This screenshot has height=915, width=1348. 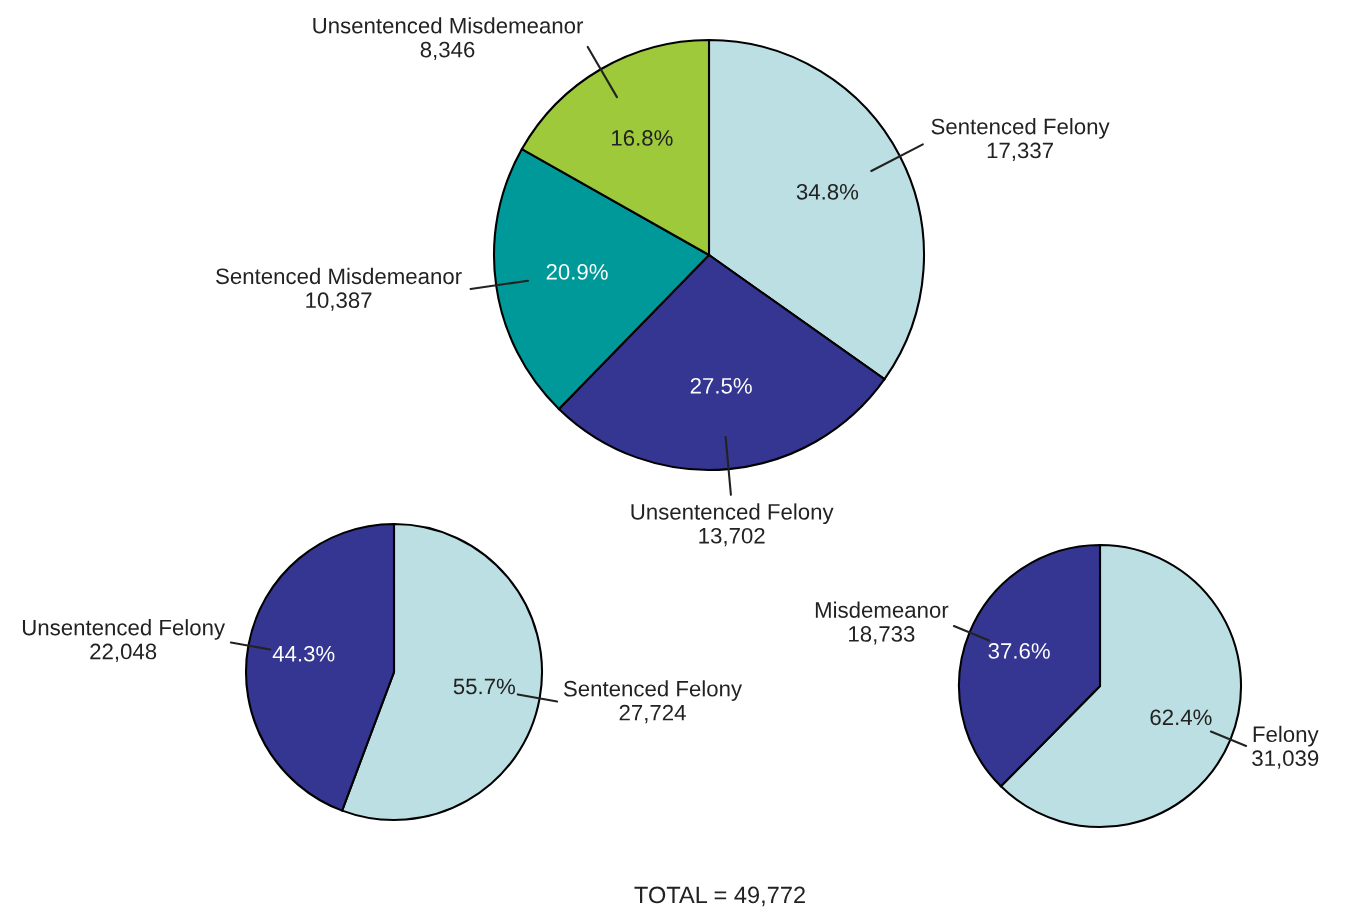 What do you see at coordinates (827, 191) in the screenshot?
I see `data-label: 34.8%` at bounding box center [827, 191].